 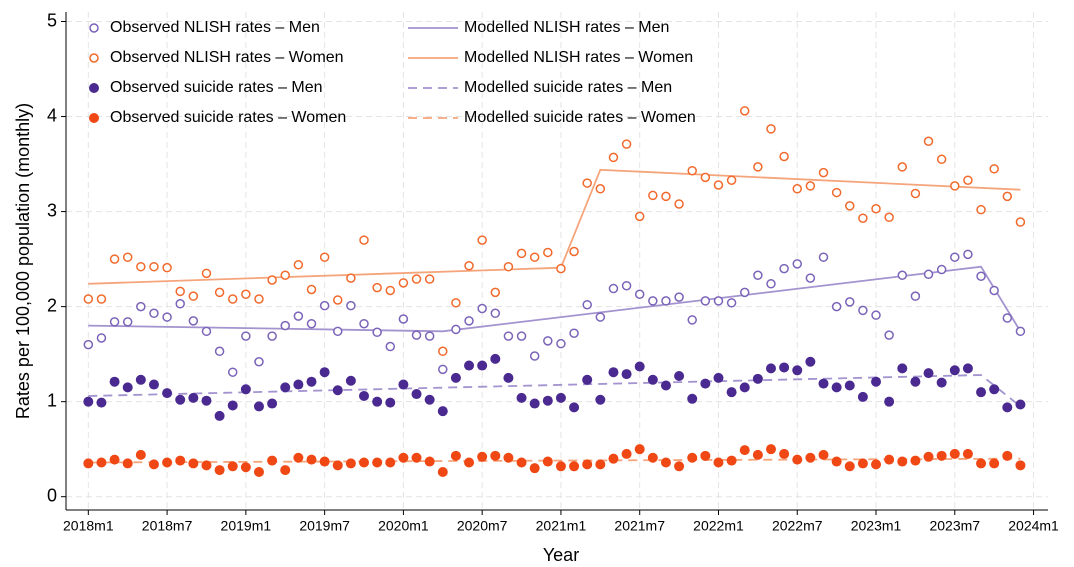 I want to click on legend-label: Observed NLISH rates – Women, so click(x=227, y=57).